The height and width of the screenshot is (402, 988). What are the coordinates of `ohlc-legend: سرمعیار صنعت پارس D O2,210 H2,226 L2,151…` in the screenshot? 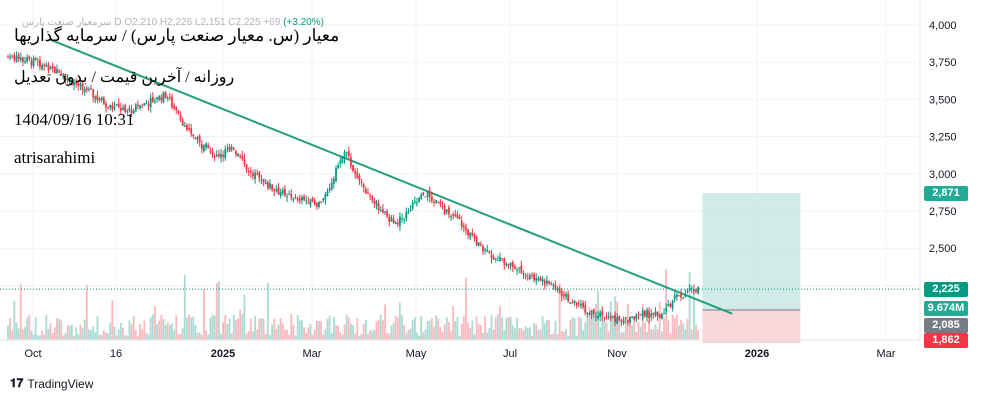 It's located at (173, 22).